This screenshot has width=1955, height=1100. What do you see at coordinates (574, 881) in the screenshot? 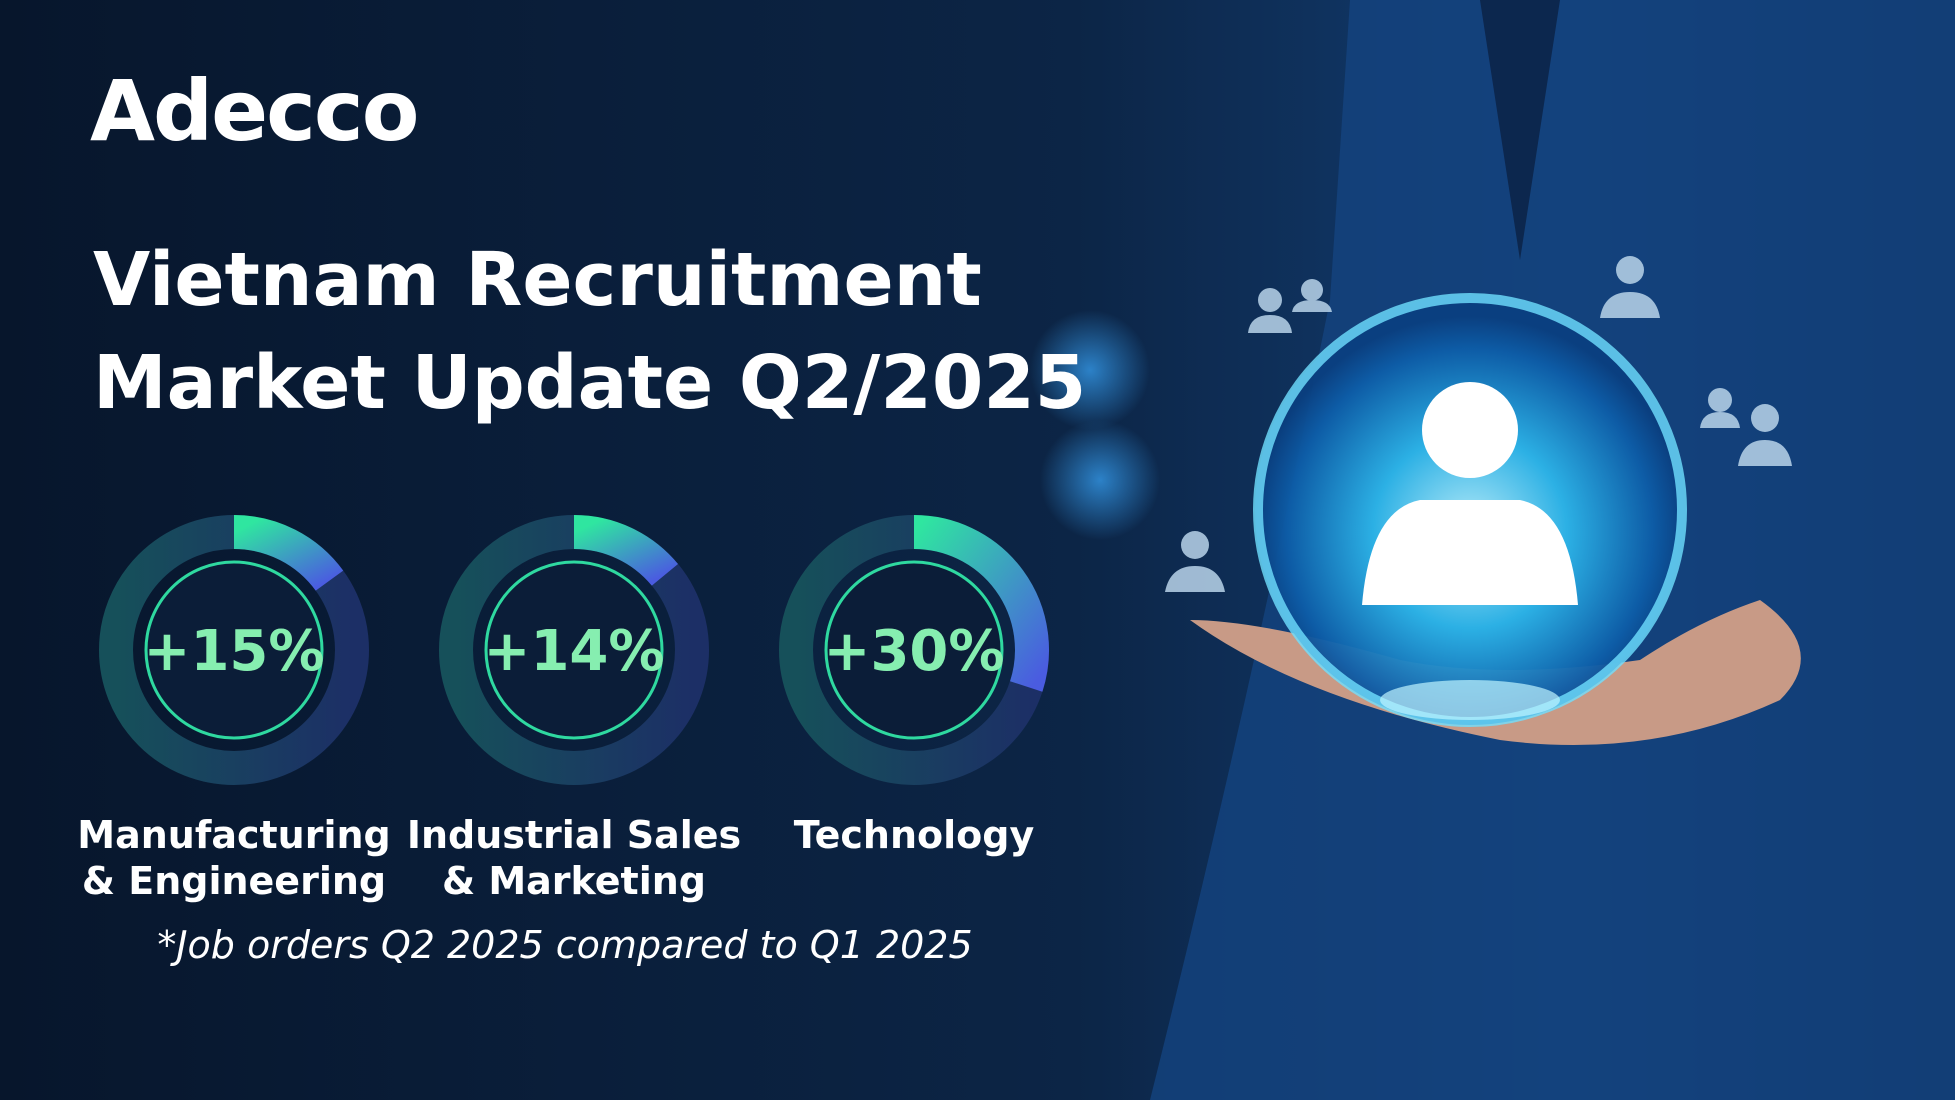
I see `category-label: & Marketing` at bounding box center [574, 881].